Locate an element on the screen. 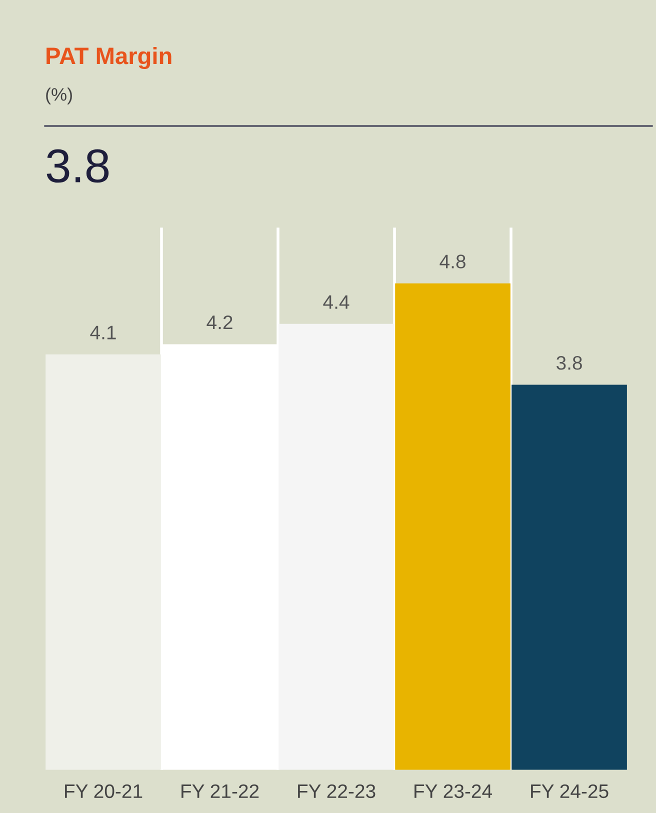 Image resolution: width=656 pixels, height=813 pixels. data-label: 4.4 is located at coordinates (336, 302).